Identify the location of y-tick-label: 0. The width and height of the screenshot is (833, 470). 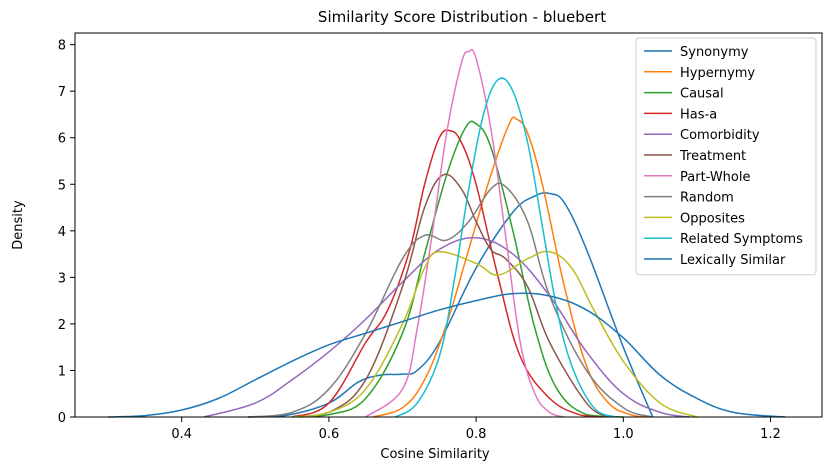
(62, 418).